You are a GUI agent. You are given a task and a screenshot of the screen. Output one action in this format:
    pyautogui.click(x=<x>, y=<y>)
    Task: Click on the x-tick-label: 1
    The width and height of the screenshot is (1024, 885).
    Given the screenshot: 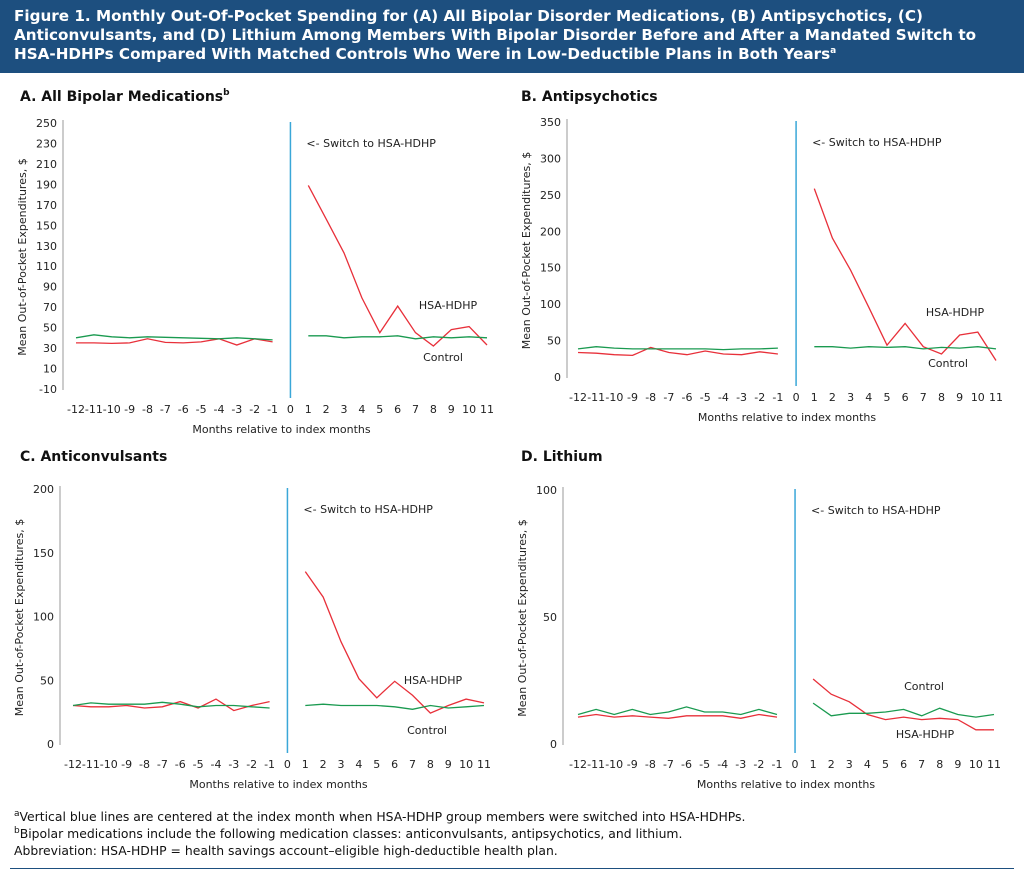 What is the action you would take?
    pyautogui.click(x=813, y=764)
    